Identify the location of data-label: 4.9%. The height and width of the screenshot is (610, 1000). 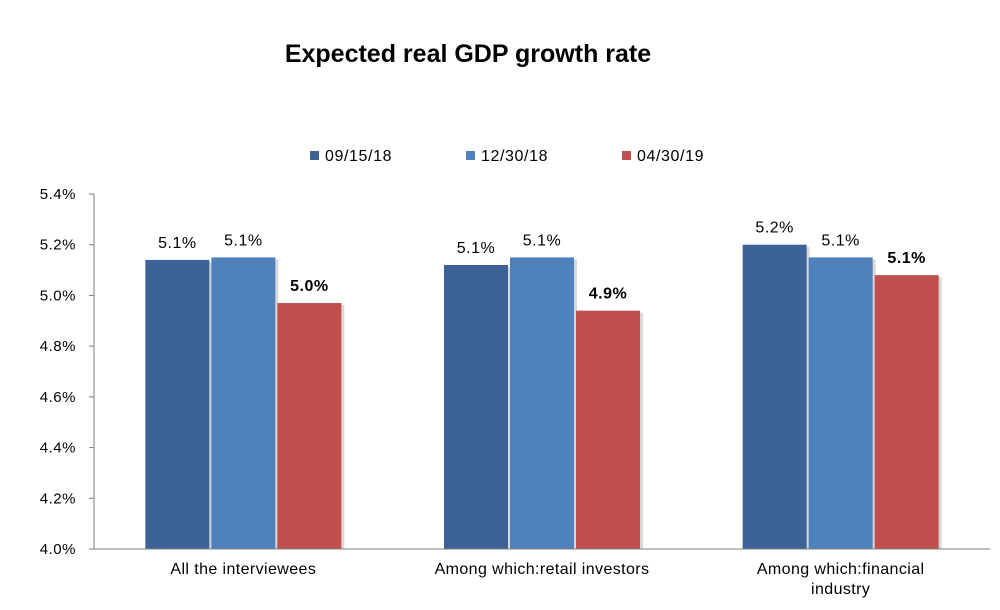
(608, 294).